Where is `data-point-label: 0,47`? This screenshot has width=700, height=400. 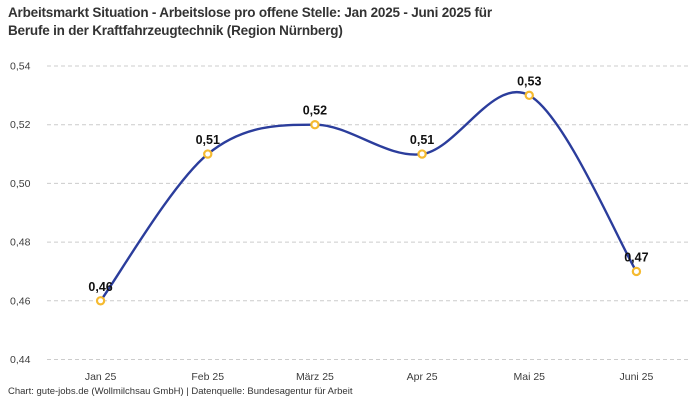
data-point-label: 0,47 is located at coordinates (636, 257).